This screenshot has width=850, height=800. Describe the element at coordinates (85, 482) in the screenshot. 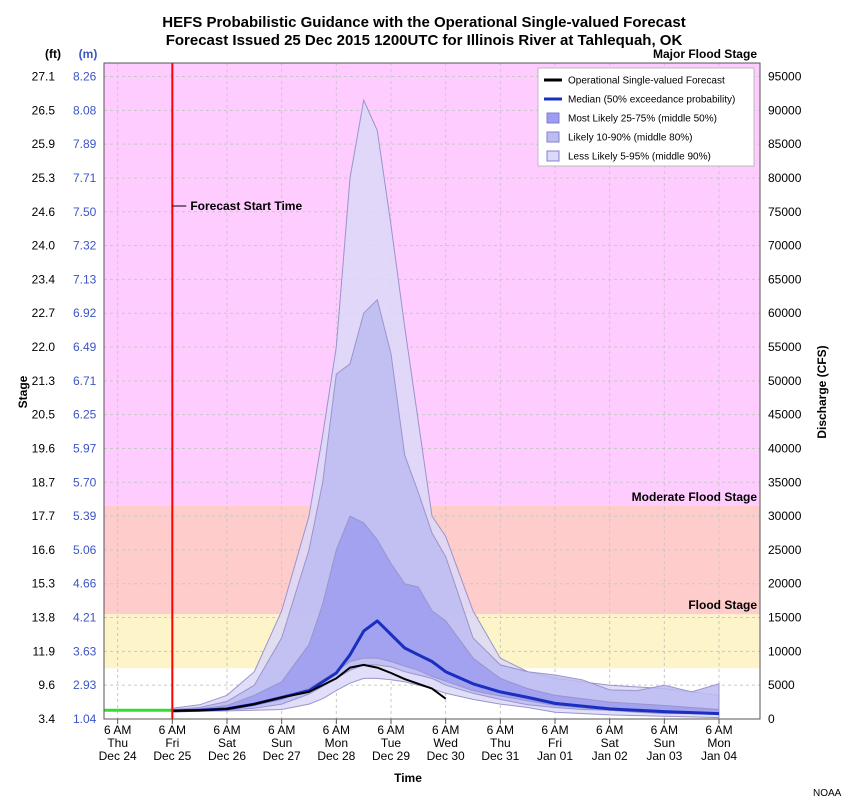

I see `y-tick-m-7: 5.70` at that location.